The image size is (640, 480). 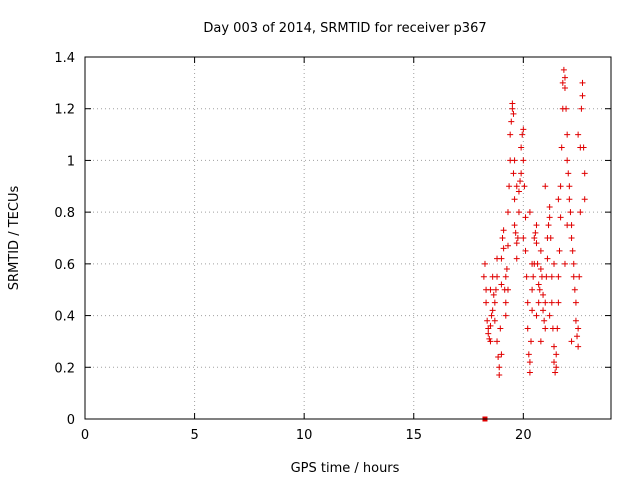 What do you see at coordinates (64, 265) in the screenshot?
I see `y-tick-label: 0.6` at bounding box center [64, 265].